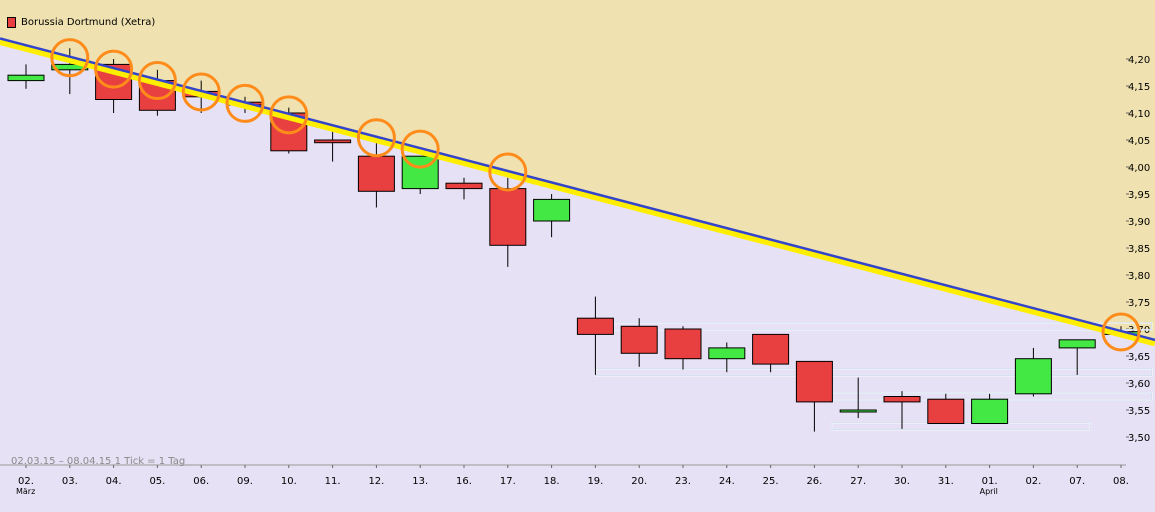 Image resolution: width=1155 pixels, height=512 pixels. What do you see at coordinates (1139, 384) in the screenshot?
I see `y-tick-label: 3,60` at bounding box center [1139, 384].